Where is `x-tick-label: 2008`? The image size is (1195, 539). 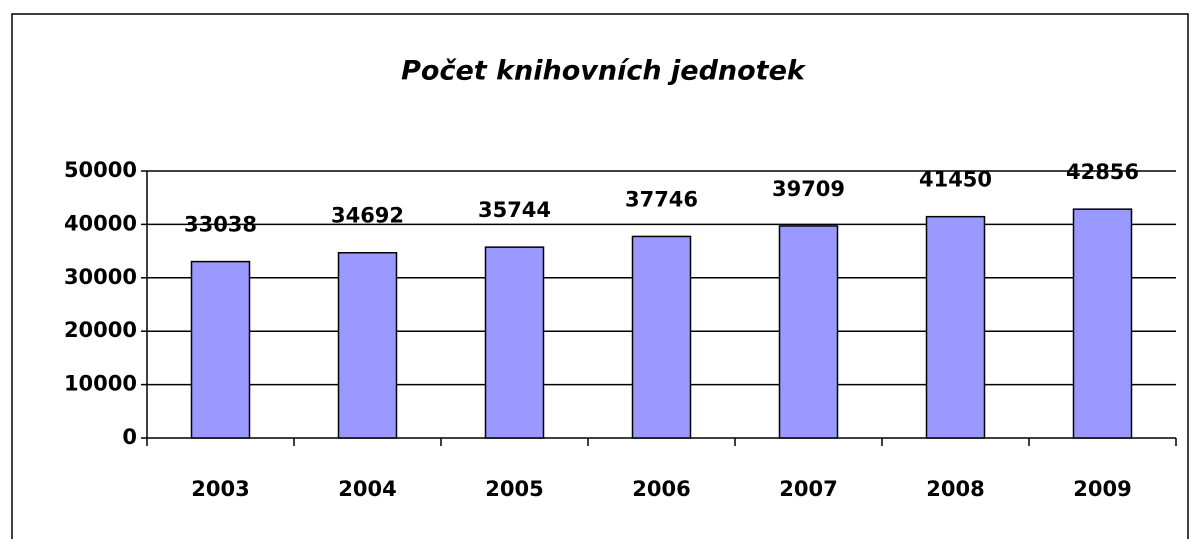 x-tick-label: 2008 is located at coordinates (955, 489).